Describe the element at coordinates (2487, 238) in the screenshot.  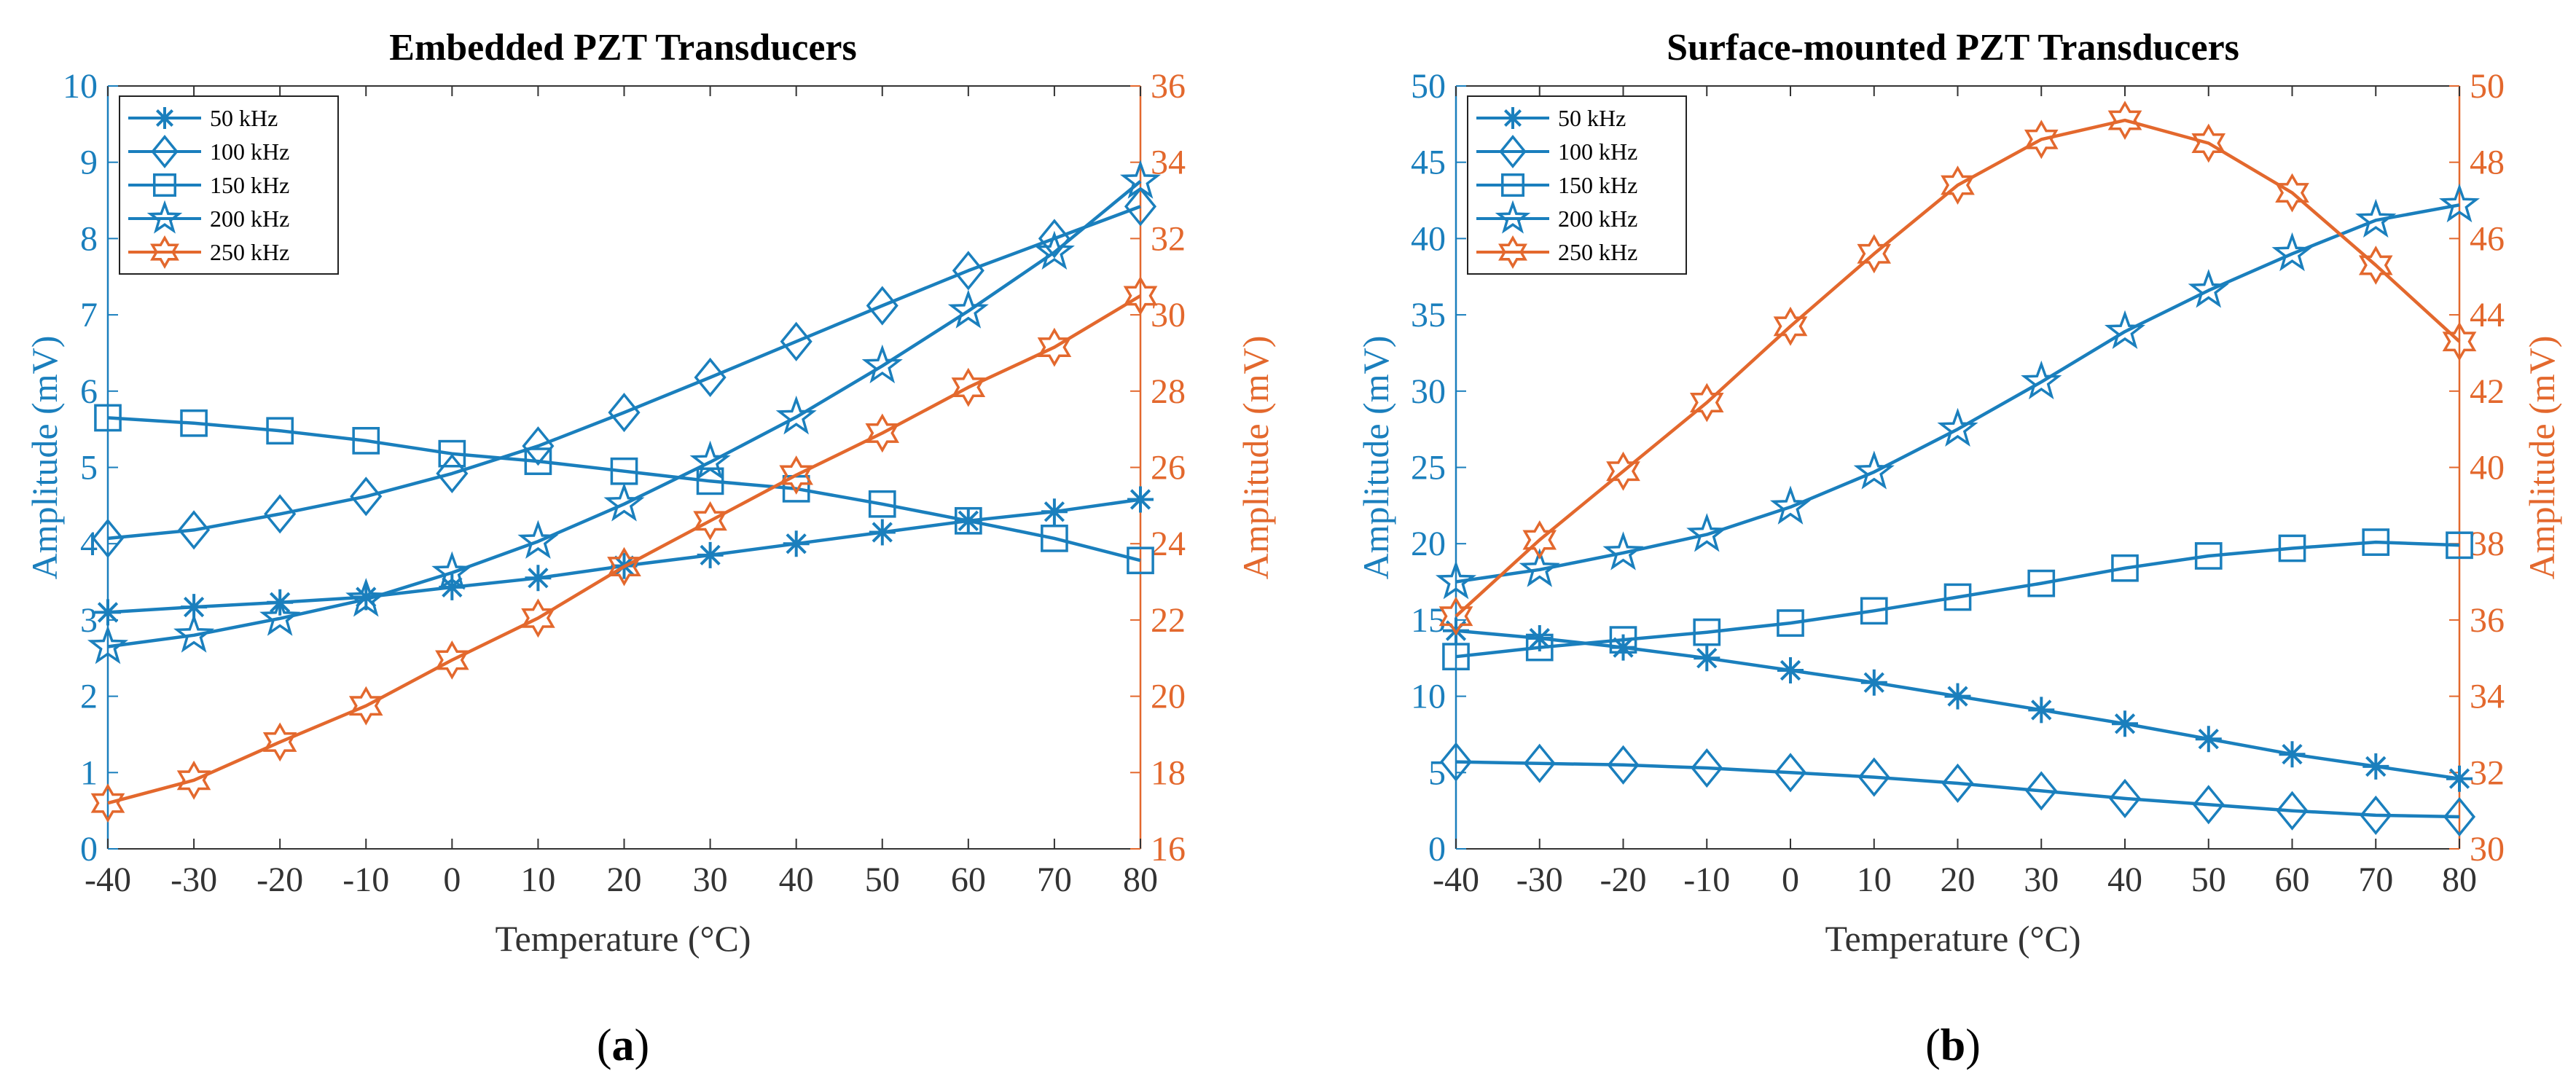
I see `y-tick-label-right: 46` at that location.